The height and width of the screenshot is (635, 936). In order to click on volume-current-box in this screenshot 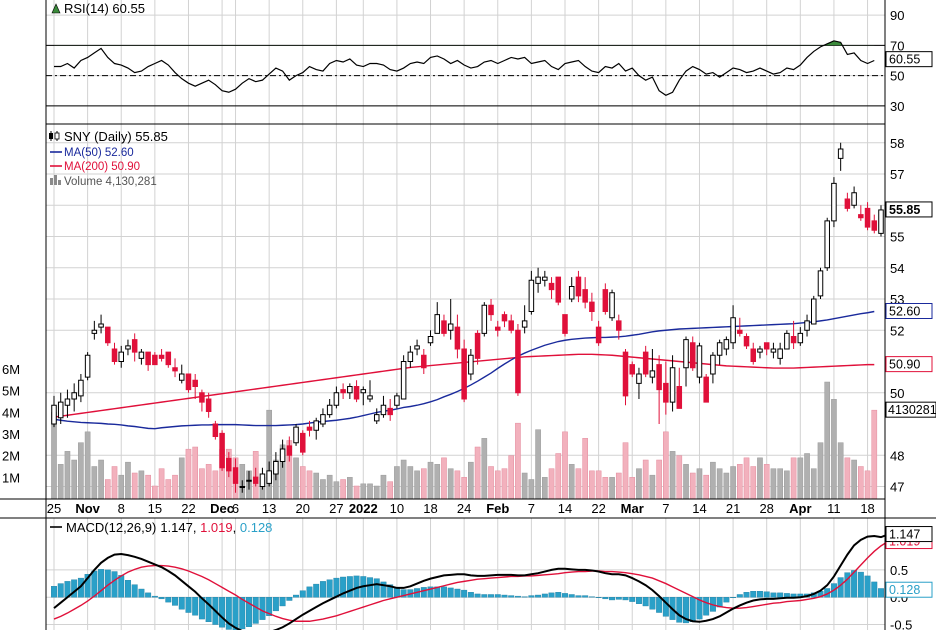, I will do `click(910, 409)`.